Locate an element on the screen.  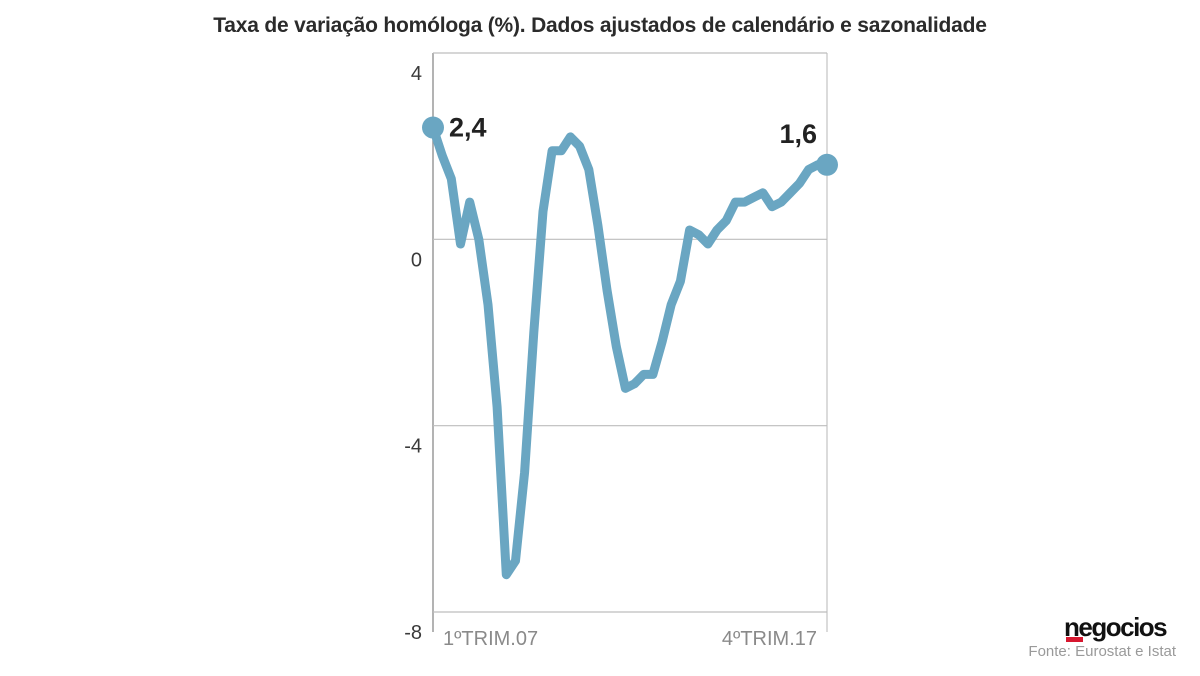
y-tick-label: -8 is located at coordinates (413, 633).